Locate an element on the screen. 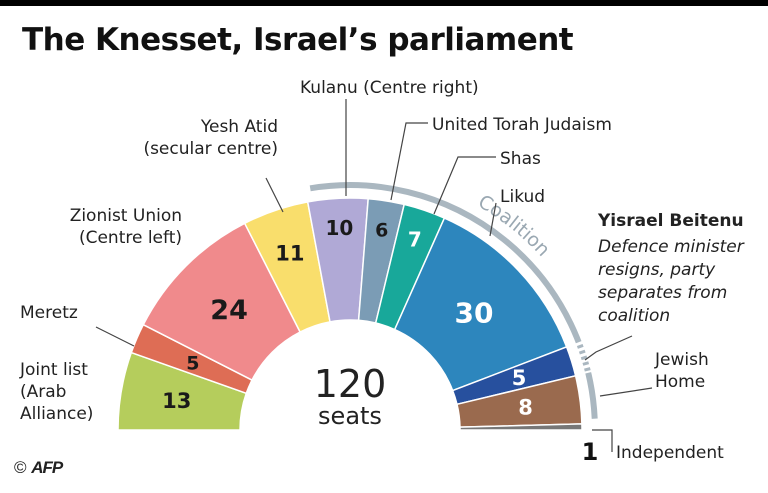 This screenshot has width=768, height=493. value-meretz: 5 is located at coordinates (192, 363).